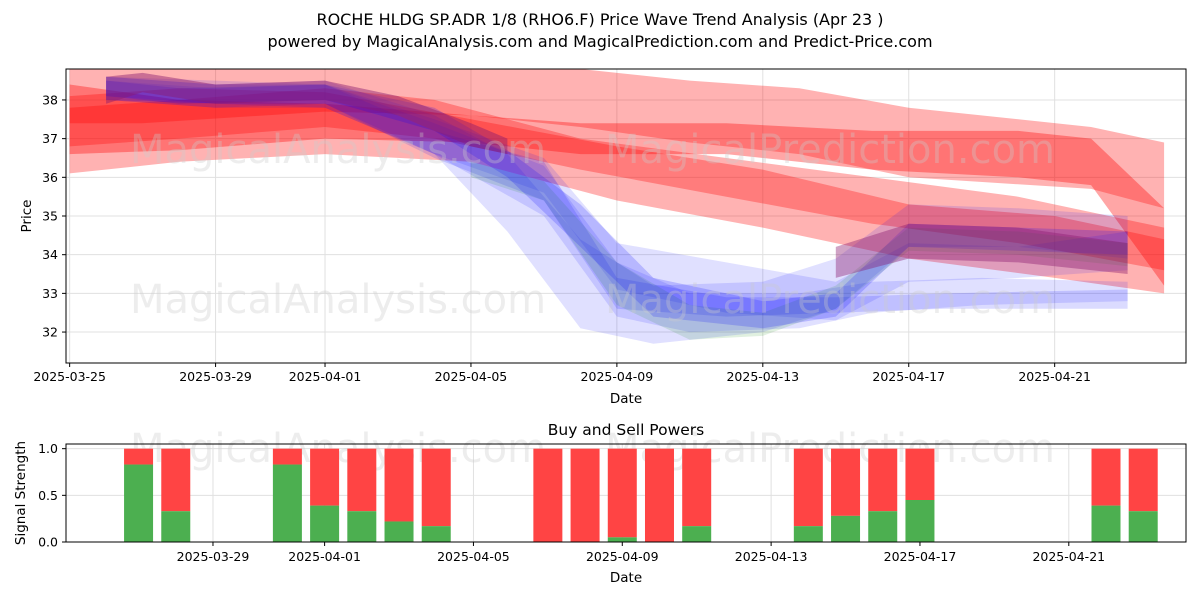  What do you see at coordinates (50, 138) in the screenshot?
I see `y-tick-label: 37` at bounding box center [50, 138].